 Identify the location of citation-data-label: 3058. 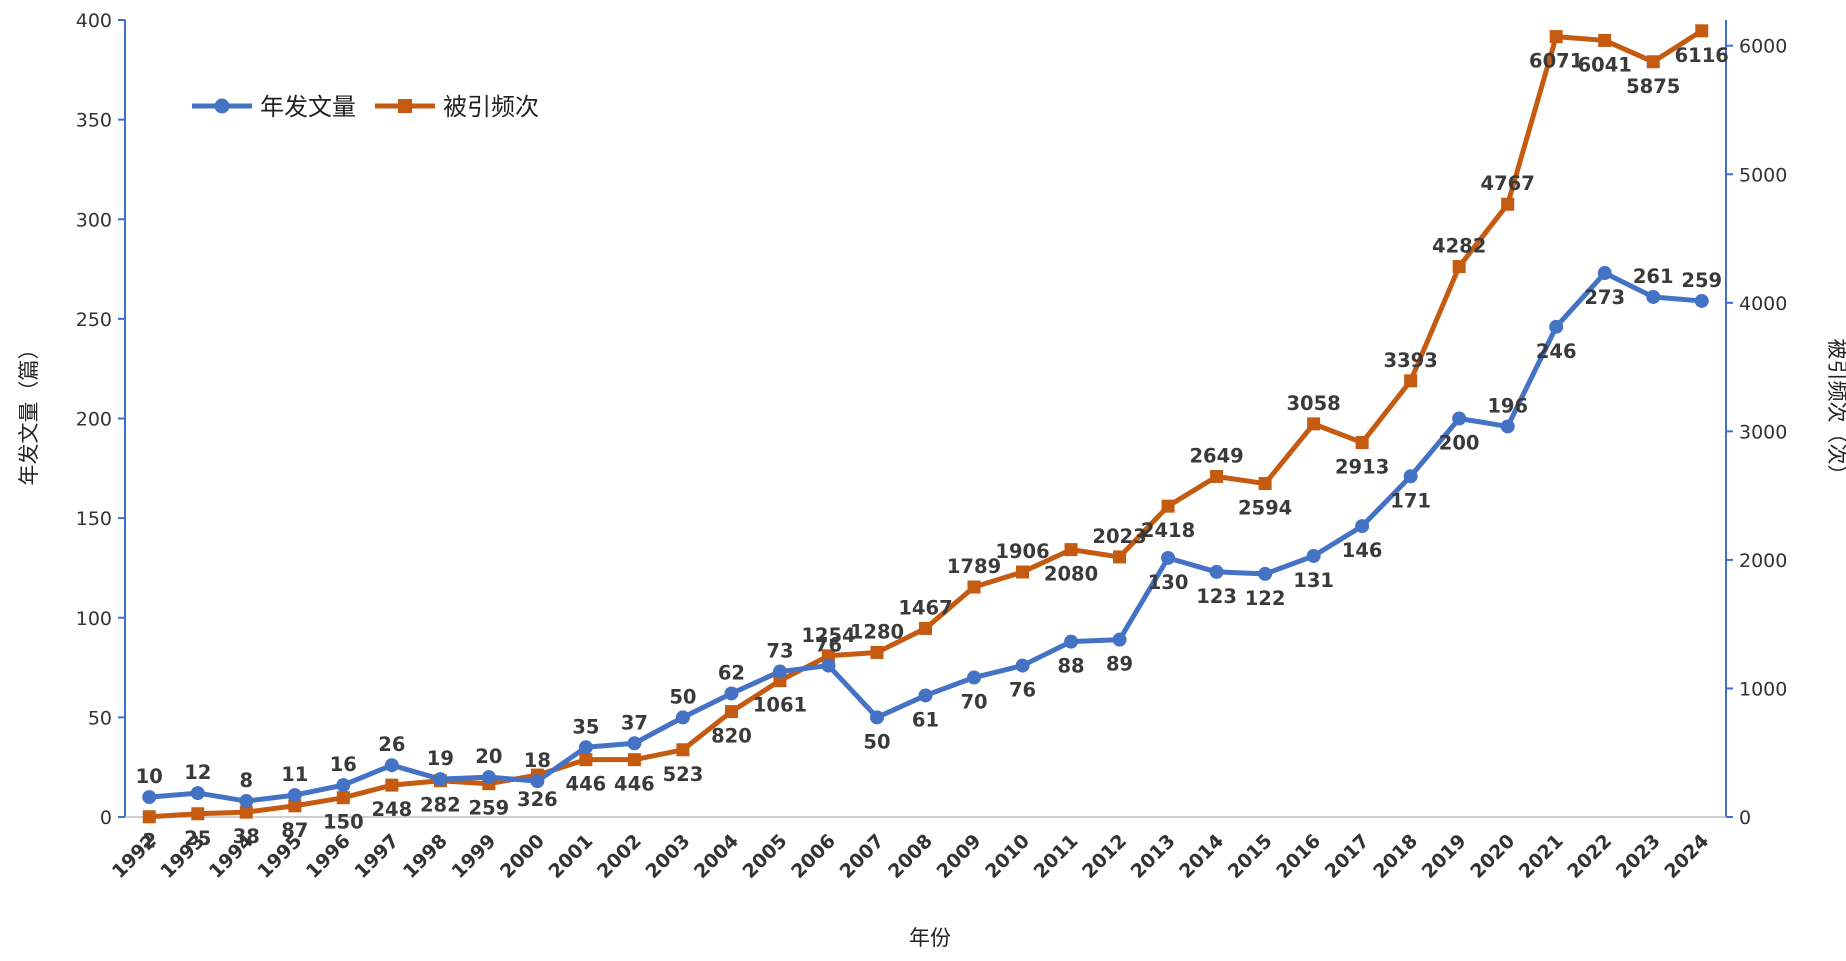
(1313, 403).